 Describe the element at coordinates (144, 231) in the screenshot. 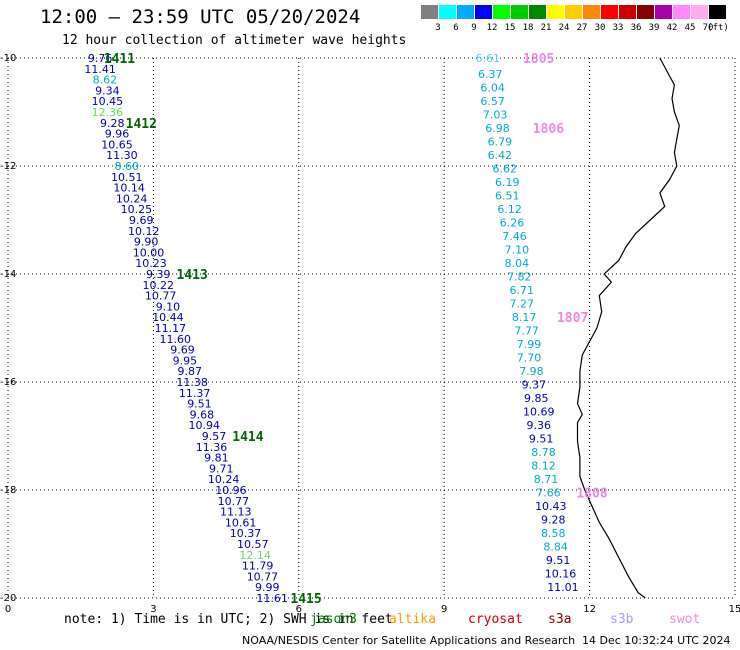

I see `wave-height-value: 10.12` at that location.